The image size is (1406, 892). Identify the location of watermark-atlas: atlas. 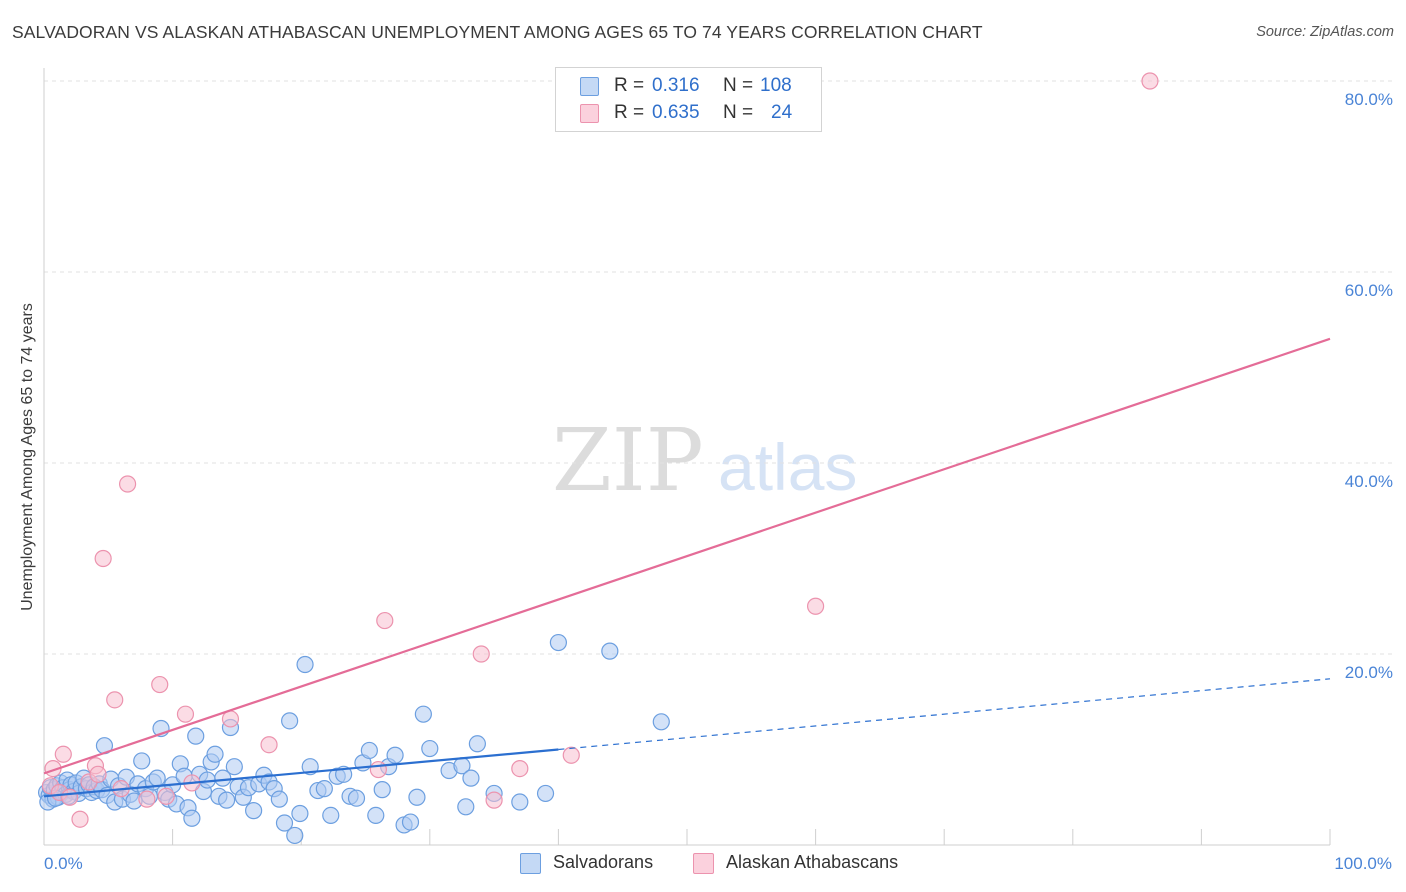
(787, 467).